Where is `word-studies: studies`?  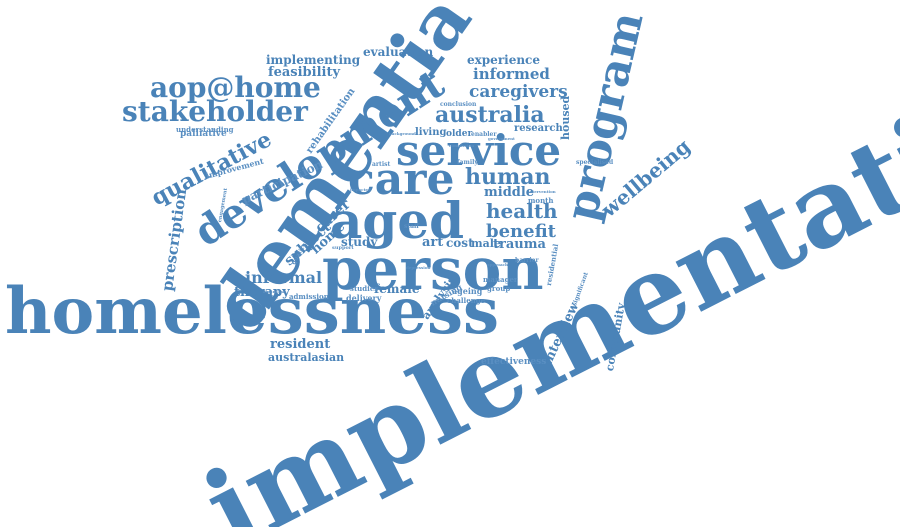 word-studies: studies is located at coordinates (364, 288).